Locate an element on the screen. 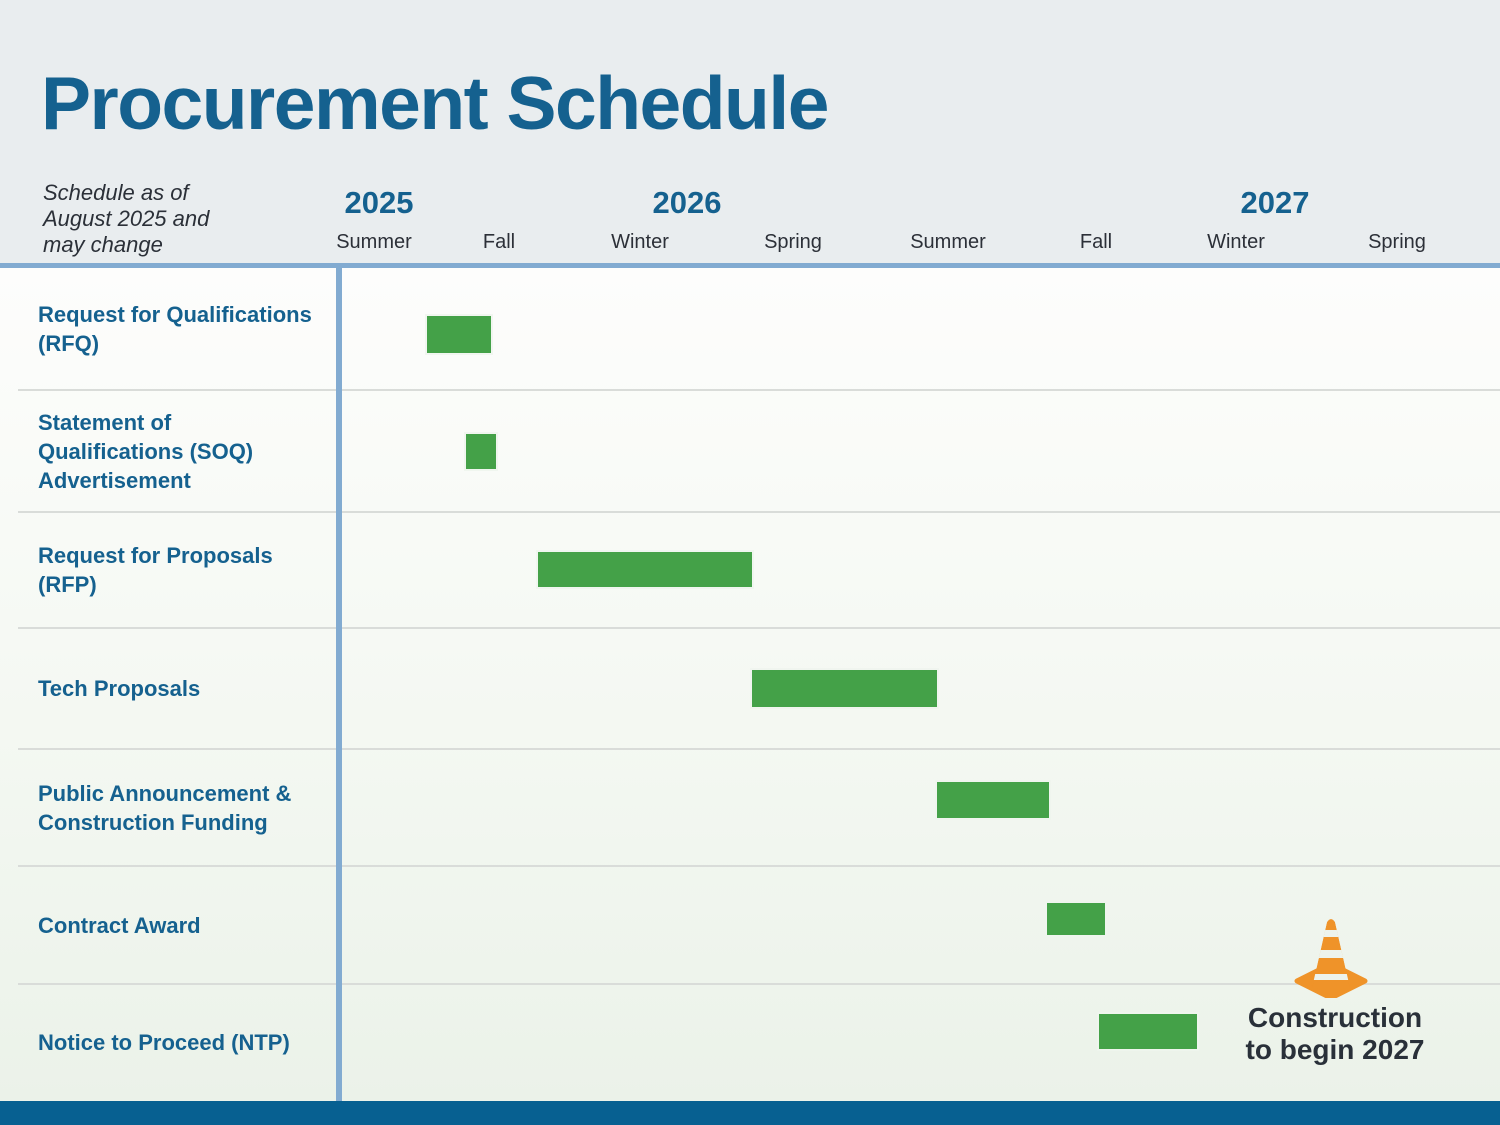 This screenshot has width=1500, height=1125. construction-annotation: Construction to begin 2027 is located at coordinates (1335, 1034).